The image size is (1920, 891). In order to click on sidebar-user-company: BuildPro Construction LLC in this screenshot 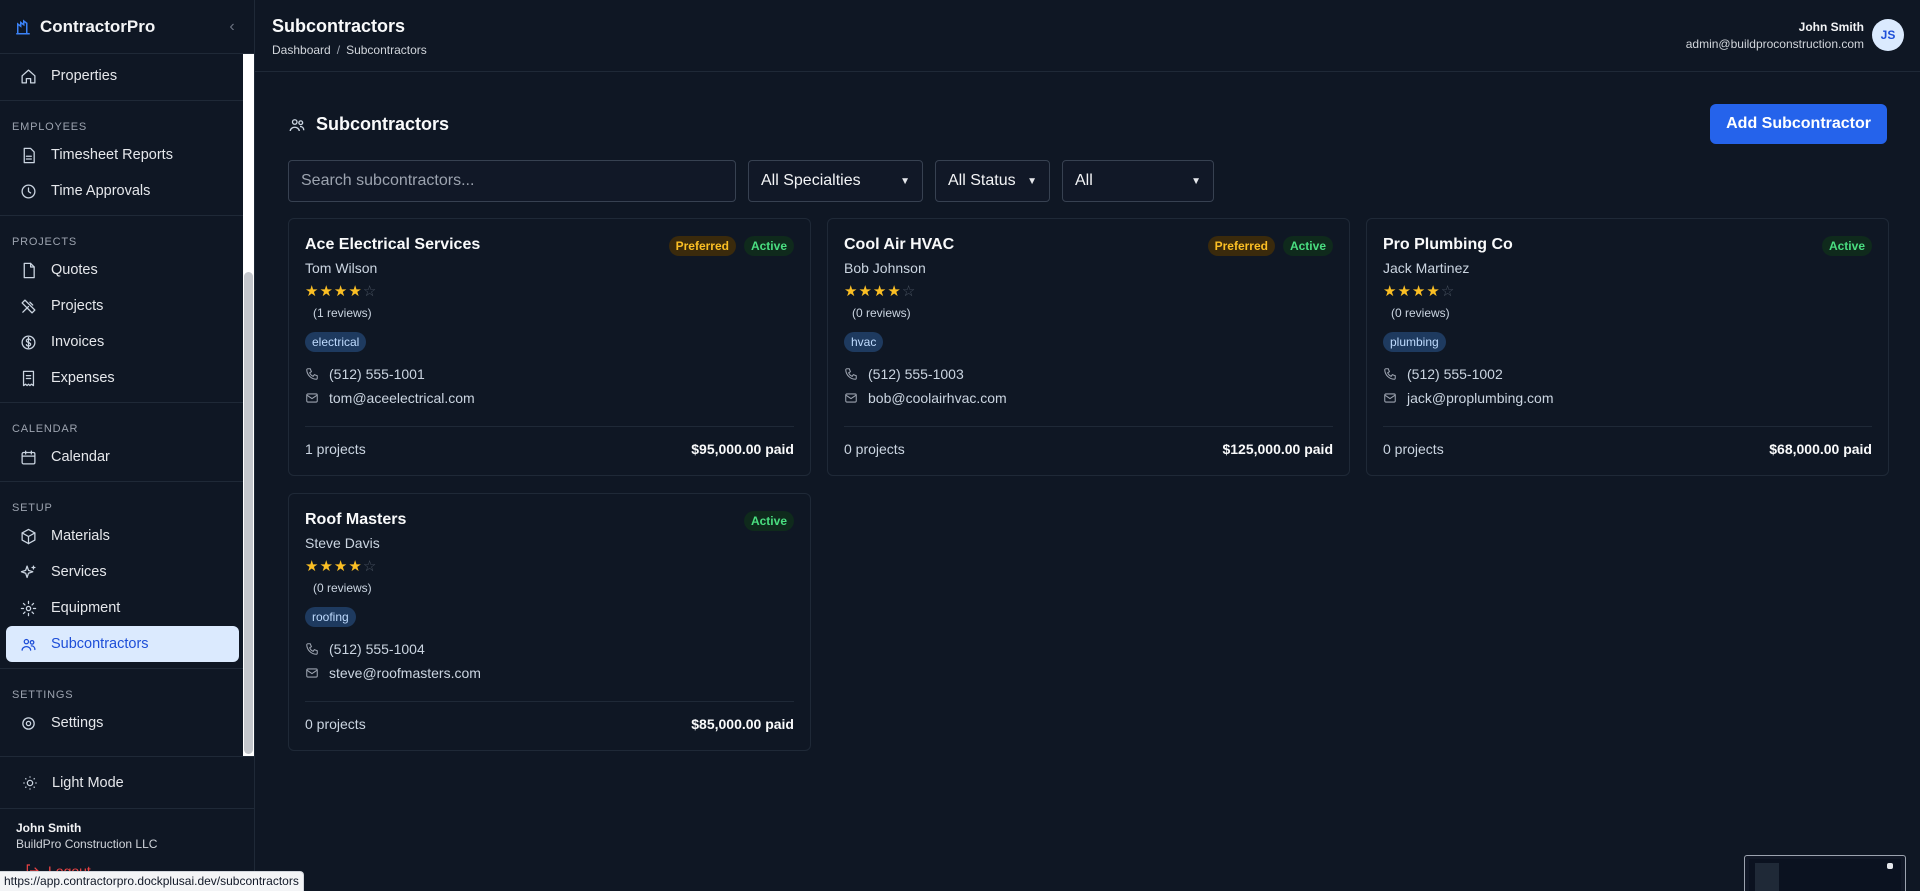, I will do `click(87, 844)`.